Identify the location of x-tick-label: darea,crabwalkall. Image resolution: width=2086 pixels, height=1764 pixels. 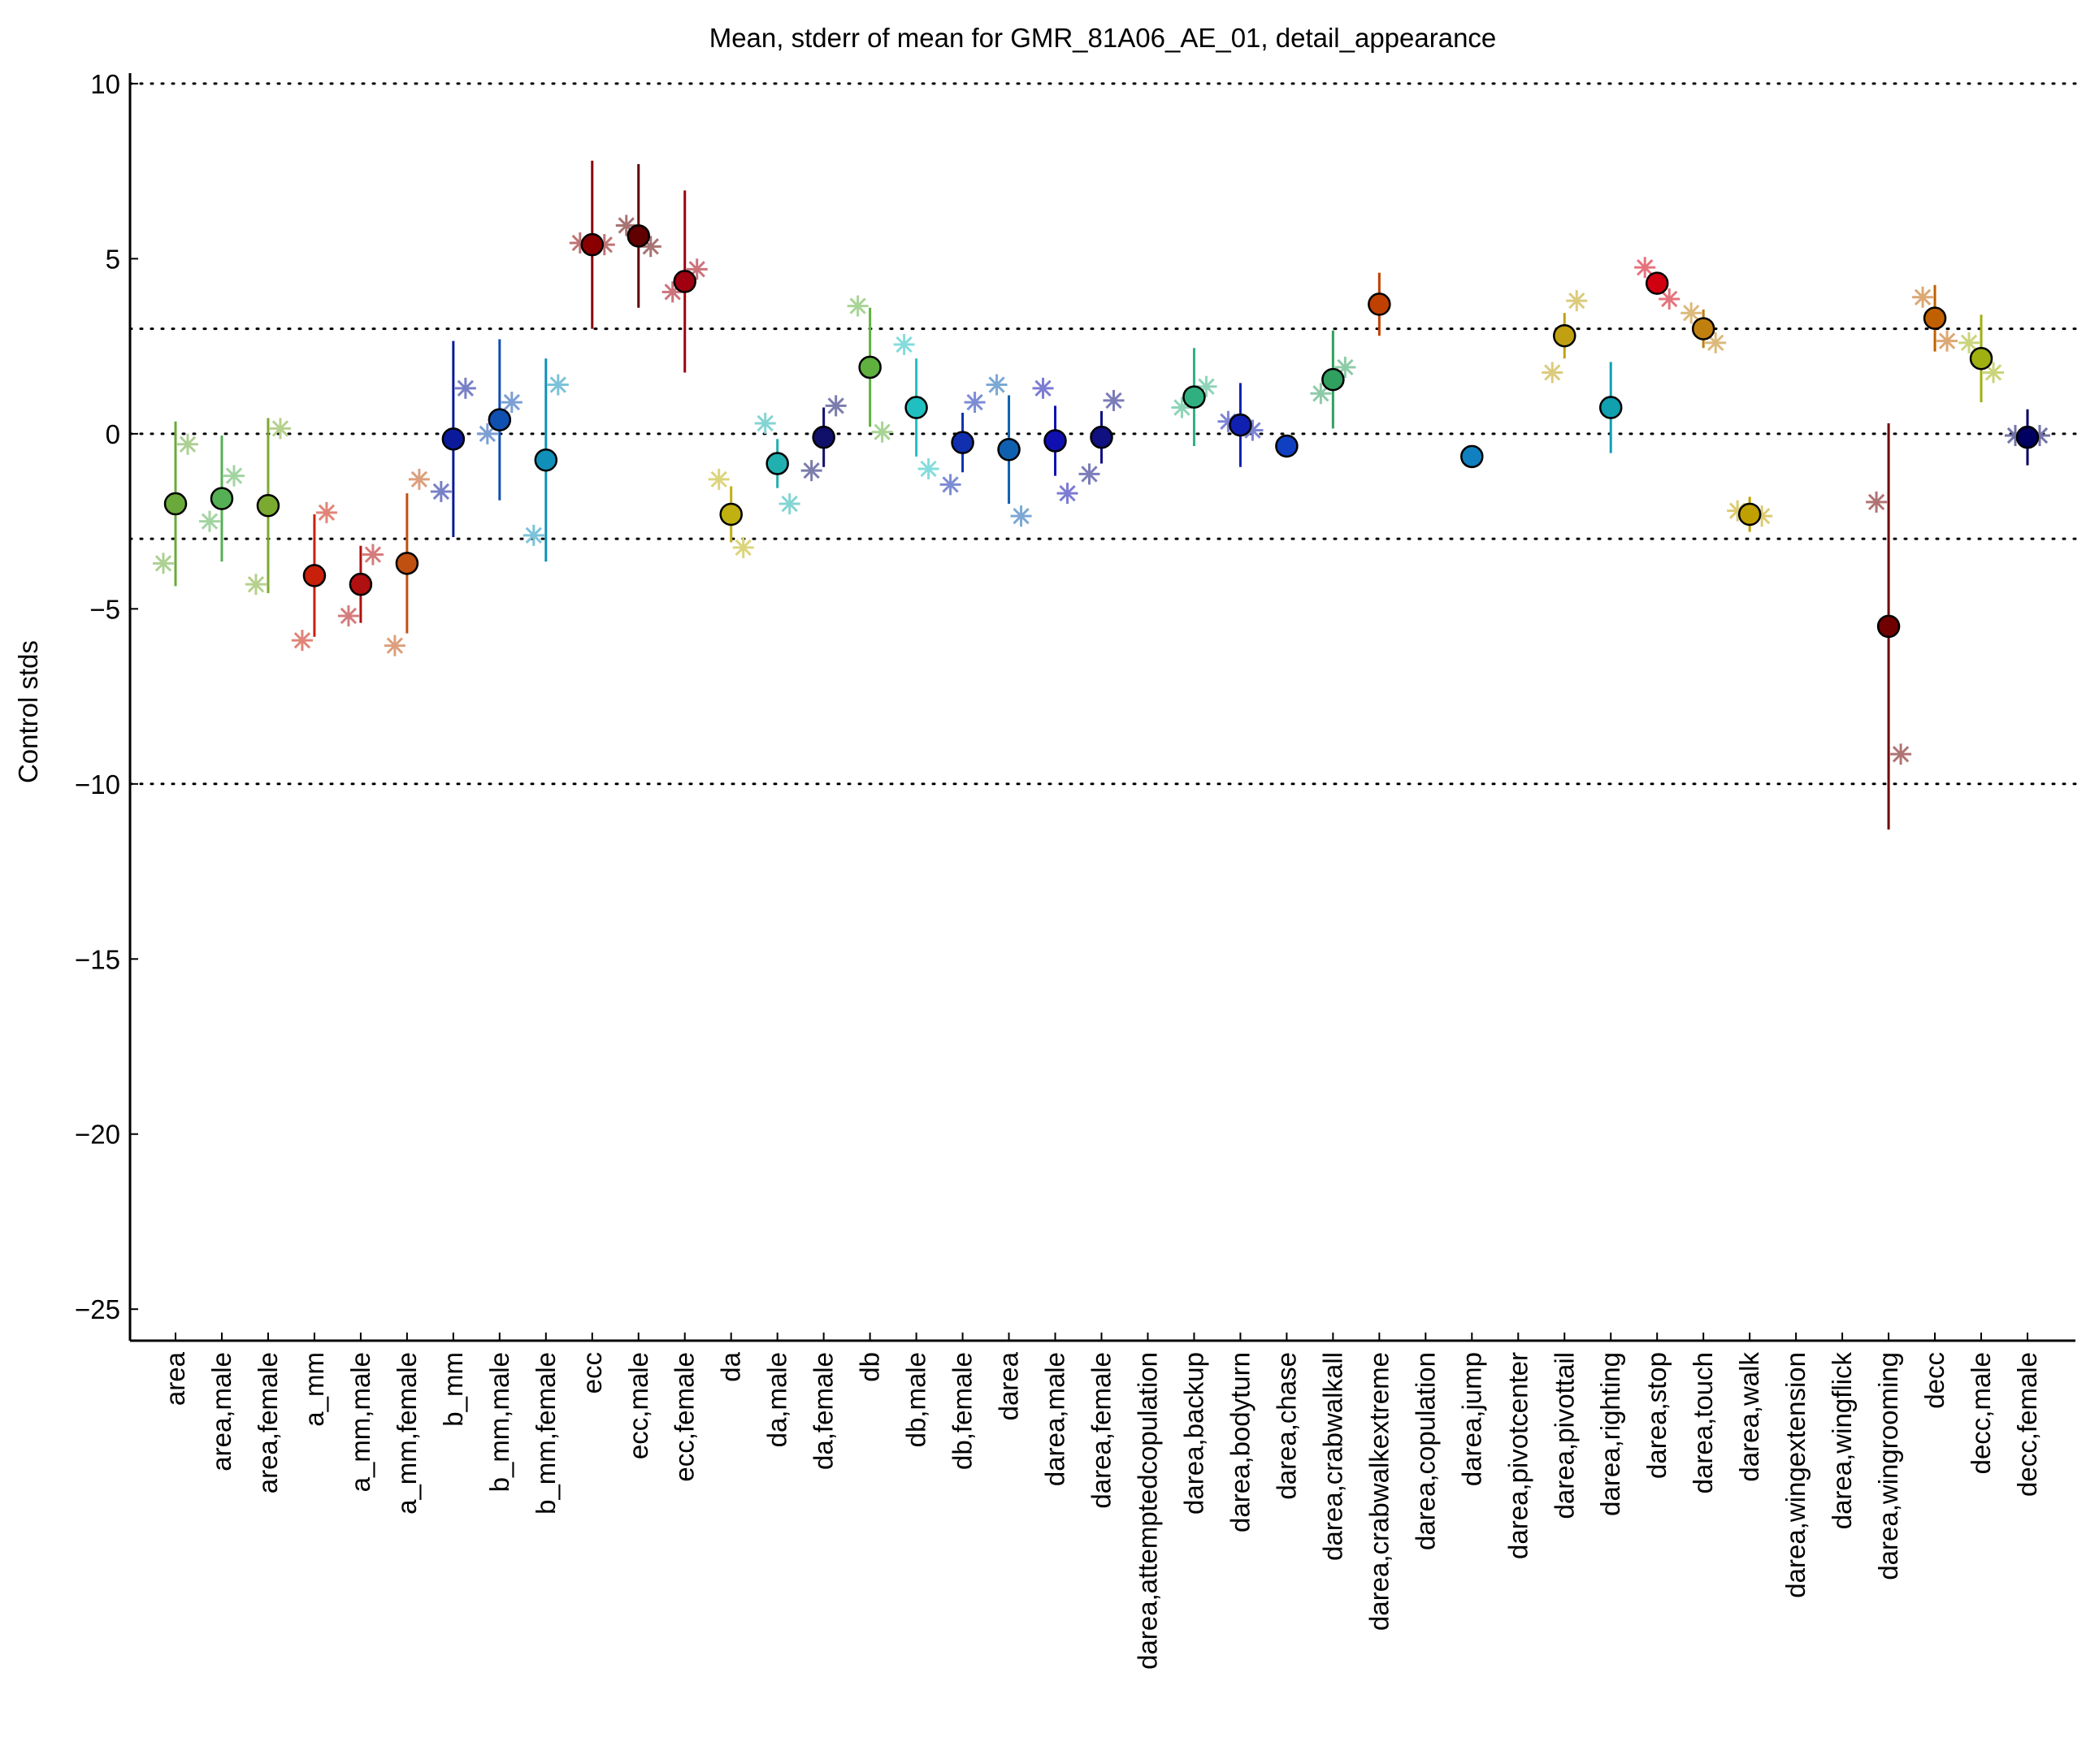
(1332, 1456).